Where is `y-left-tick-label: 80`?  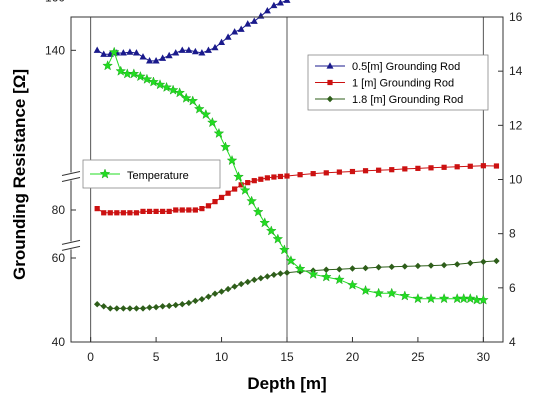 y-left-tick-label: 80 is located at coordinates (59, 210).